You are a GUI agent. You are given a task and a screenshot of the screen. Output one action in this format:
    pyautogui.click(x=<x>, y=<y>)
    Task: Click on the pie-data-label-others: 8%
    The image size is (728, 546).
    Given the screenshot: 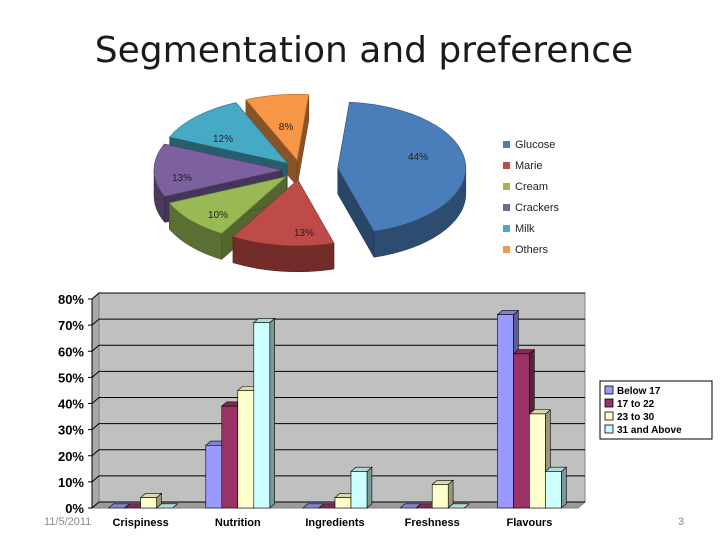 What is the action you would take?
    pyautogui.click(x=286, y=127)
    